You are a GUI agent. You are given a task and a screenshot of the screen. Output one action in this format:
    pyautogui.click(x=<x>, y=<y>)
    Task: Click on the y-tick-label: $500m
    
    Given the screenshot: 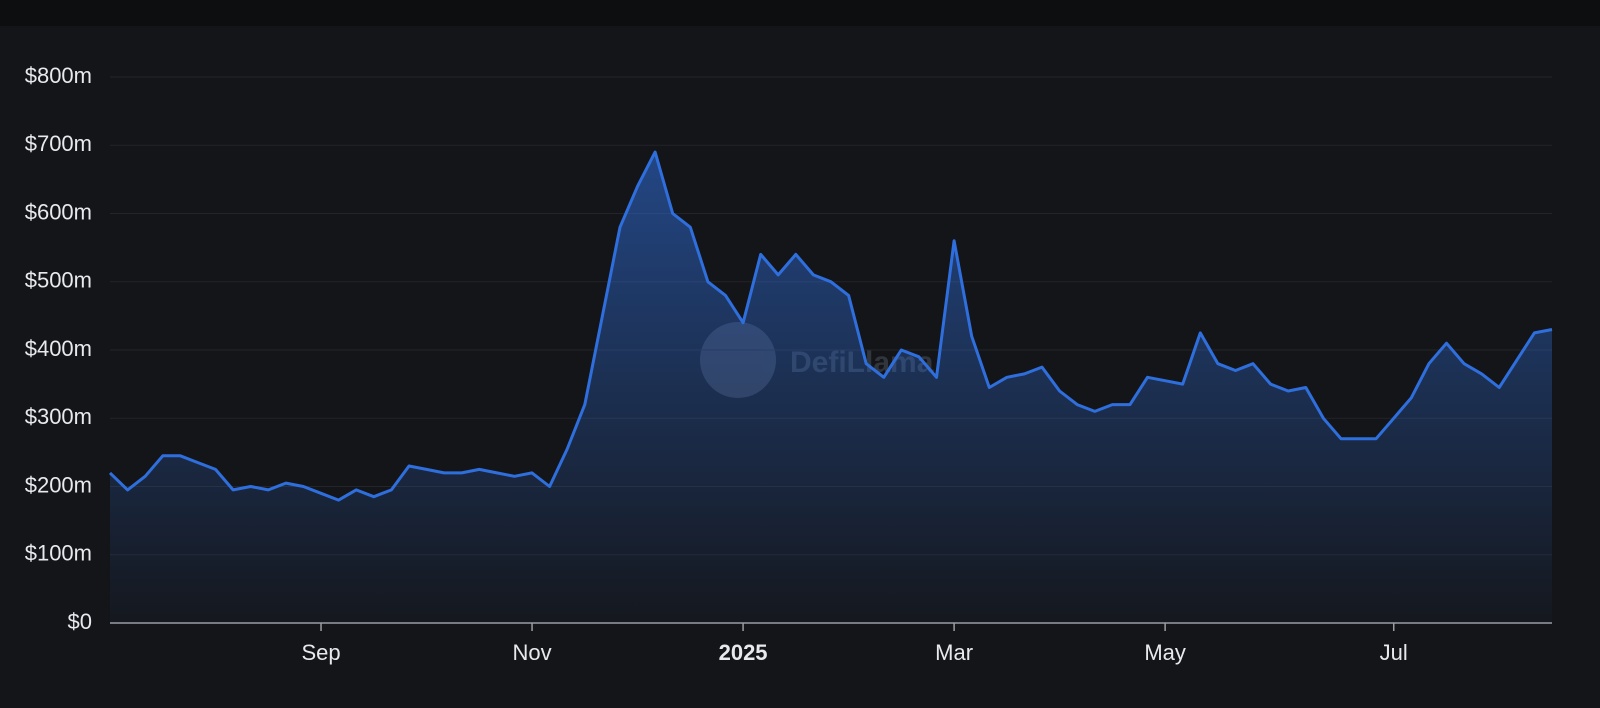 What is the action you would take?
    pyautogui.click(x=58, y=280)
    